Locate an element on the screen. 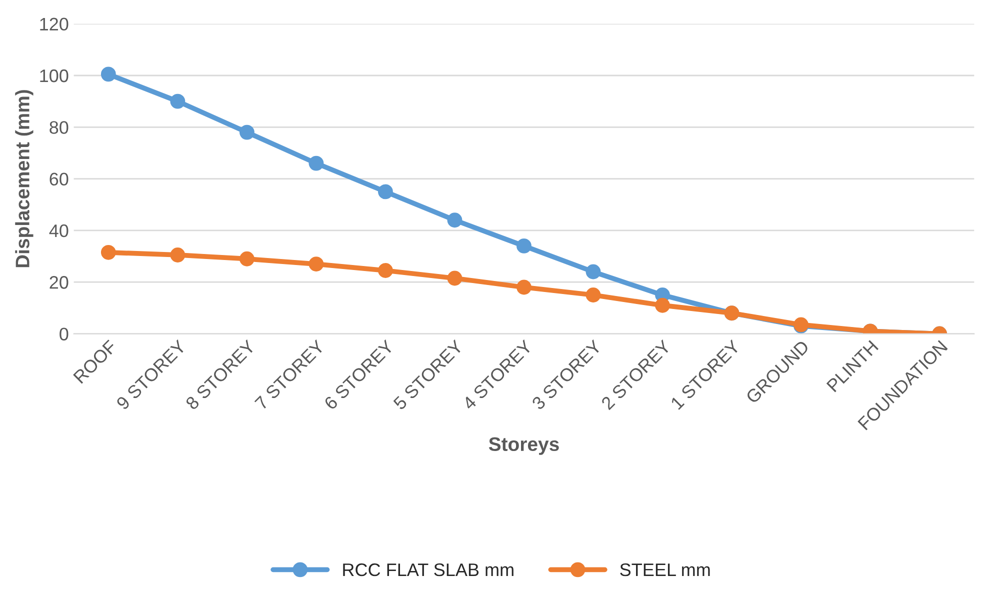  y-tick-label: 60 is located at coordinates (59, 179).